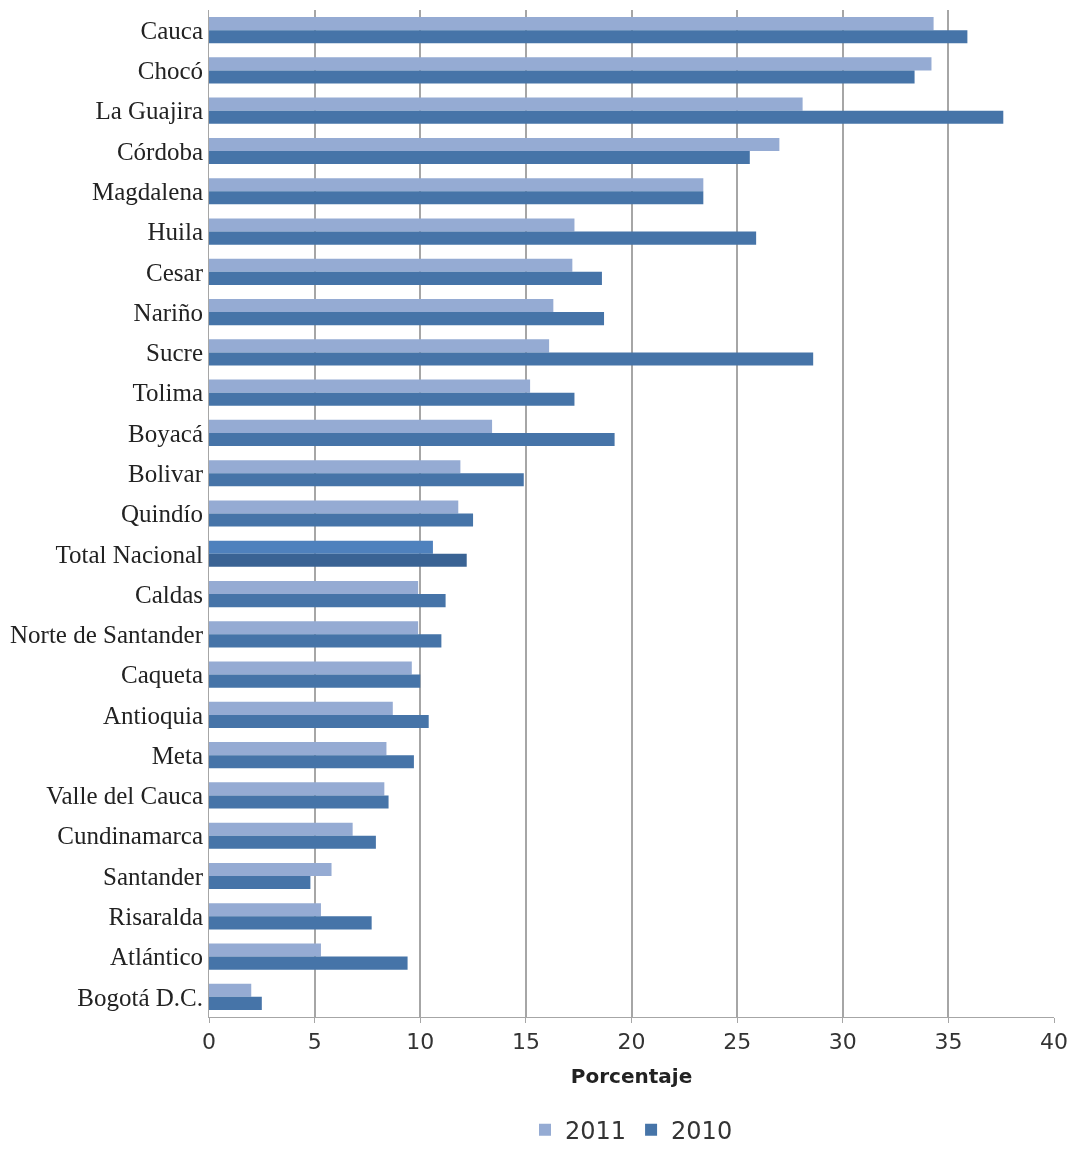 The image size is (1078, 1167). Describe the element at coordinates (171, 30) in the screenshot. I see `y-tick-label: Cauca` at that location.